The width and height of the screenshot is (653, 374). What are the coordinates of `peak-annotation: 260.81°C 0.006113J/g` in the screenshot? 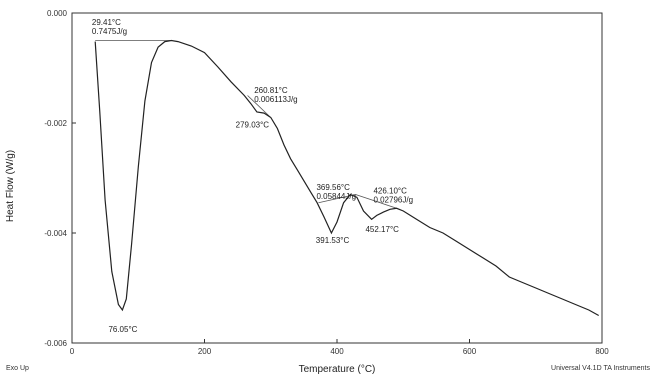 It's located at (275, 95).